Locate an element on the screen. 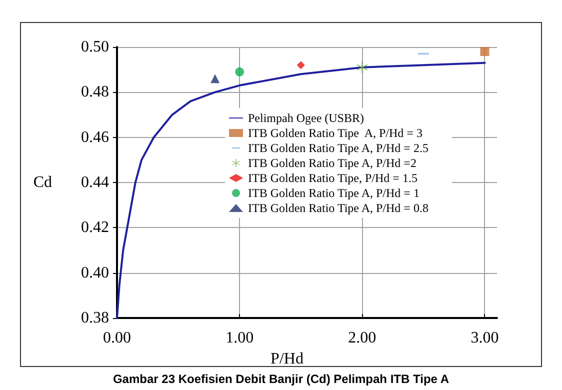 Image resolution: width=562 pixels, height=390 pixels. y-tick-label: 0.38 is located at coordinates (95, 318).